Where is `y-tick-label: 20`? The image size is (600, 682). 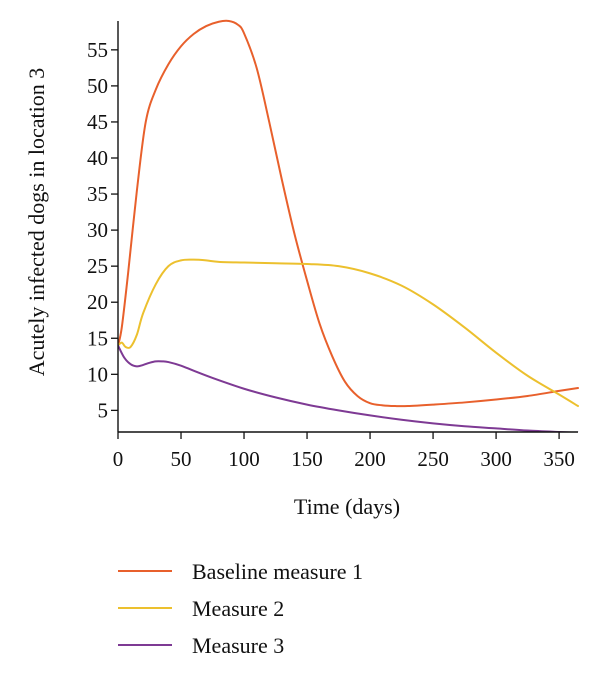
y-tick-label: 20 is located at coordinates (97, 302).